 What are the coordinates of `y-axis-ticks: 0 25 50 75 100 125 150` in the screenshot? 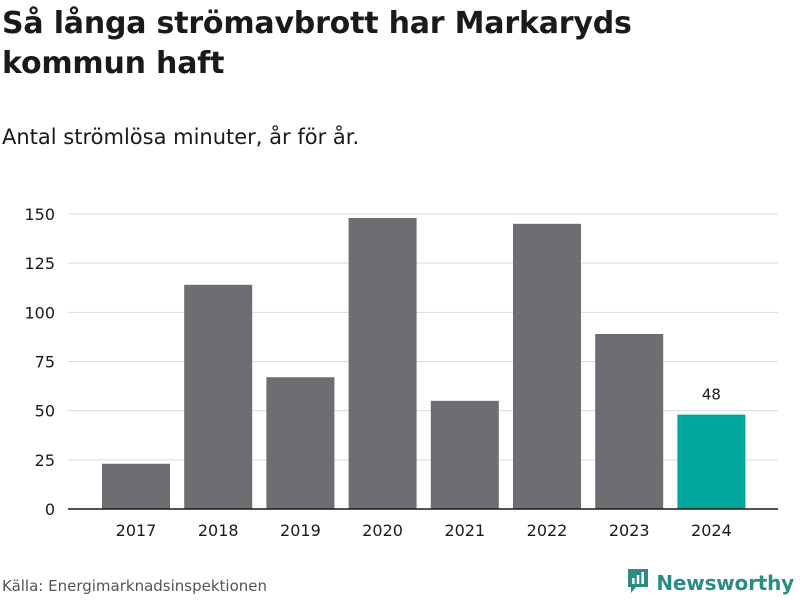 It's located at (39, 362).